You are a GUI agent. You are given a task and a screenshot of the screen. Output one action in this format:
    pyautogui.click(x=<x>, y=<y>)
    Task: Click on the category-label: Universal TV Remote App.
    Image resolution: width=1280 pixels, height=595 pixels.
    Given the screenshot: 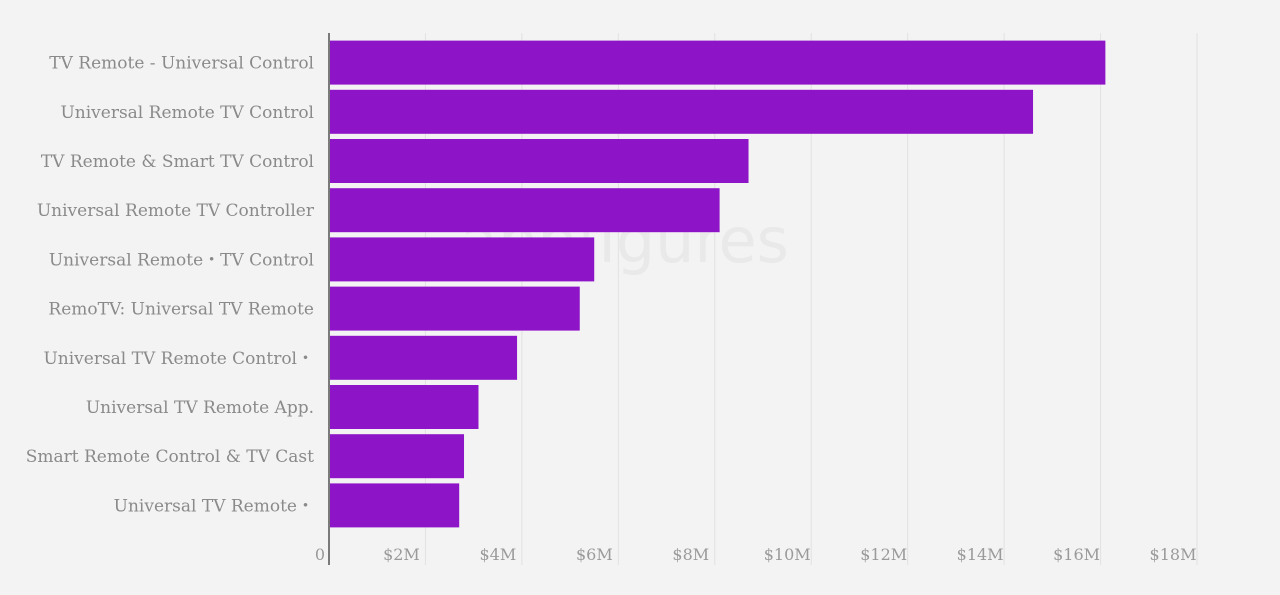 What is the action you would take?
    pyautogui.click(x=200, y=408)
    